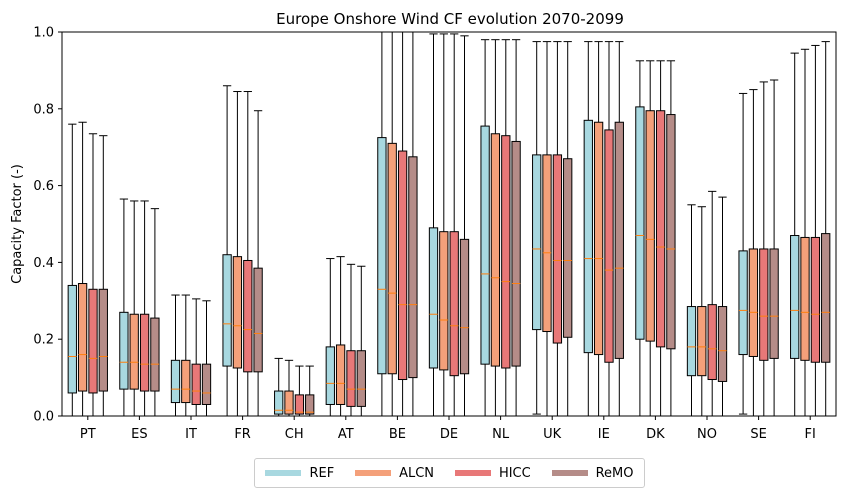  I want to click on legend-item-remo: ReMO, so click(592, 473).